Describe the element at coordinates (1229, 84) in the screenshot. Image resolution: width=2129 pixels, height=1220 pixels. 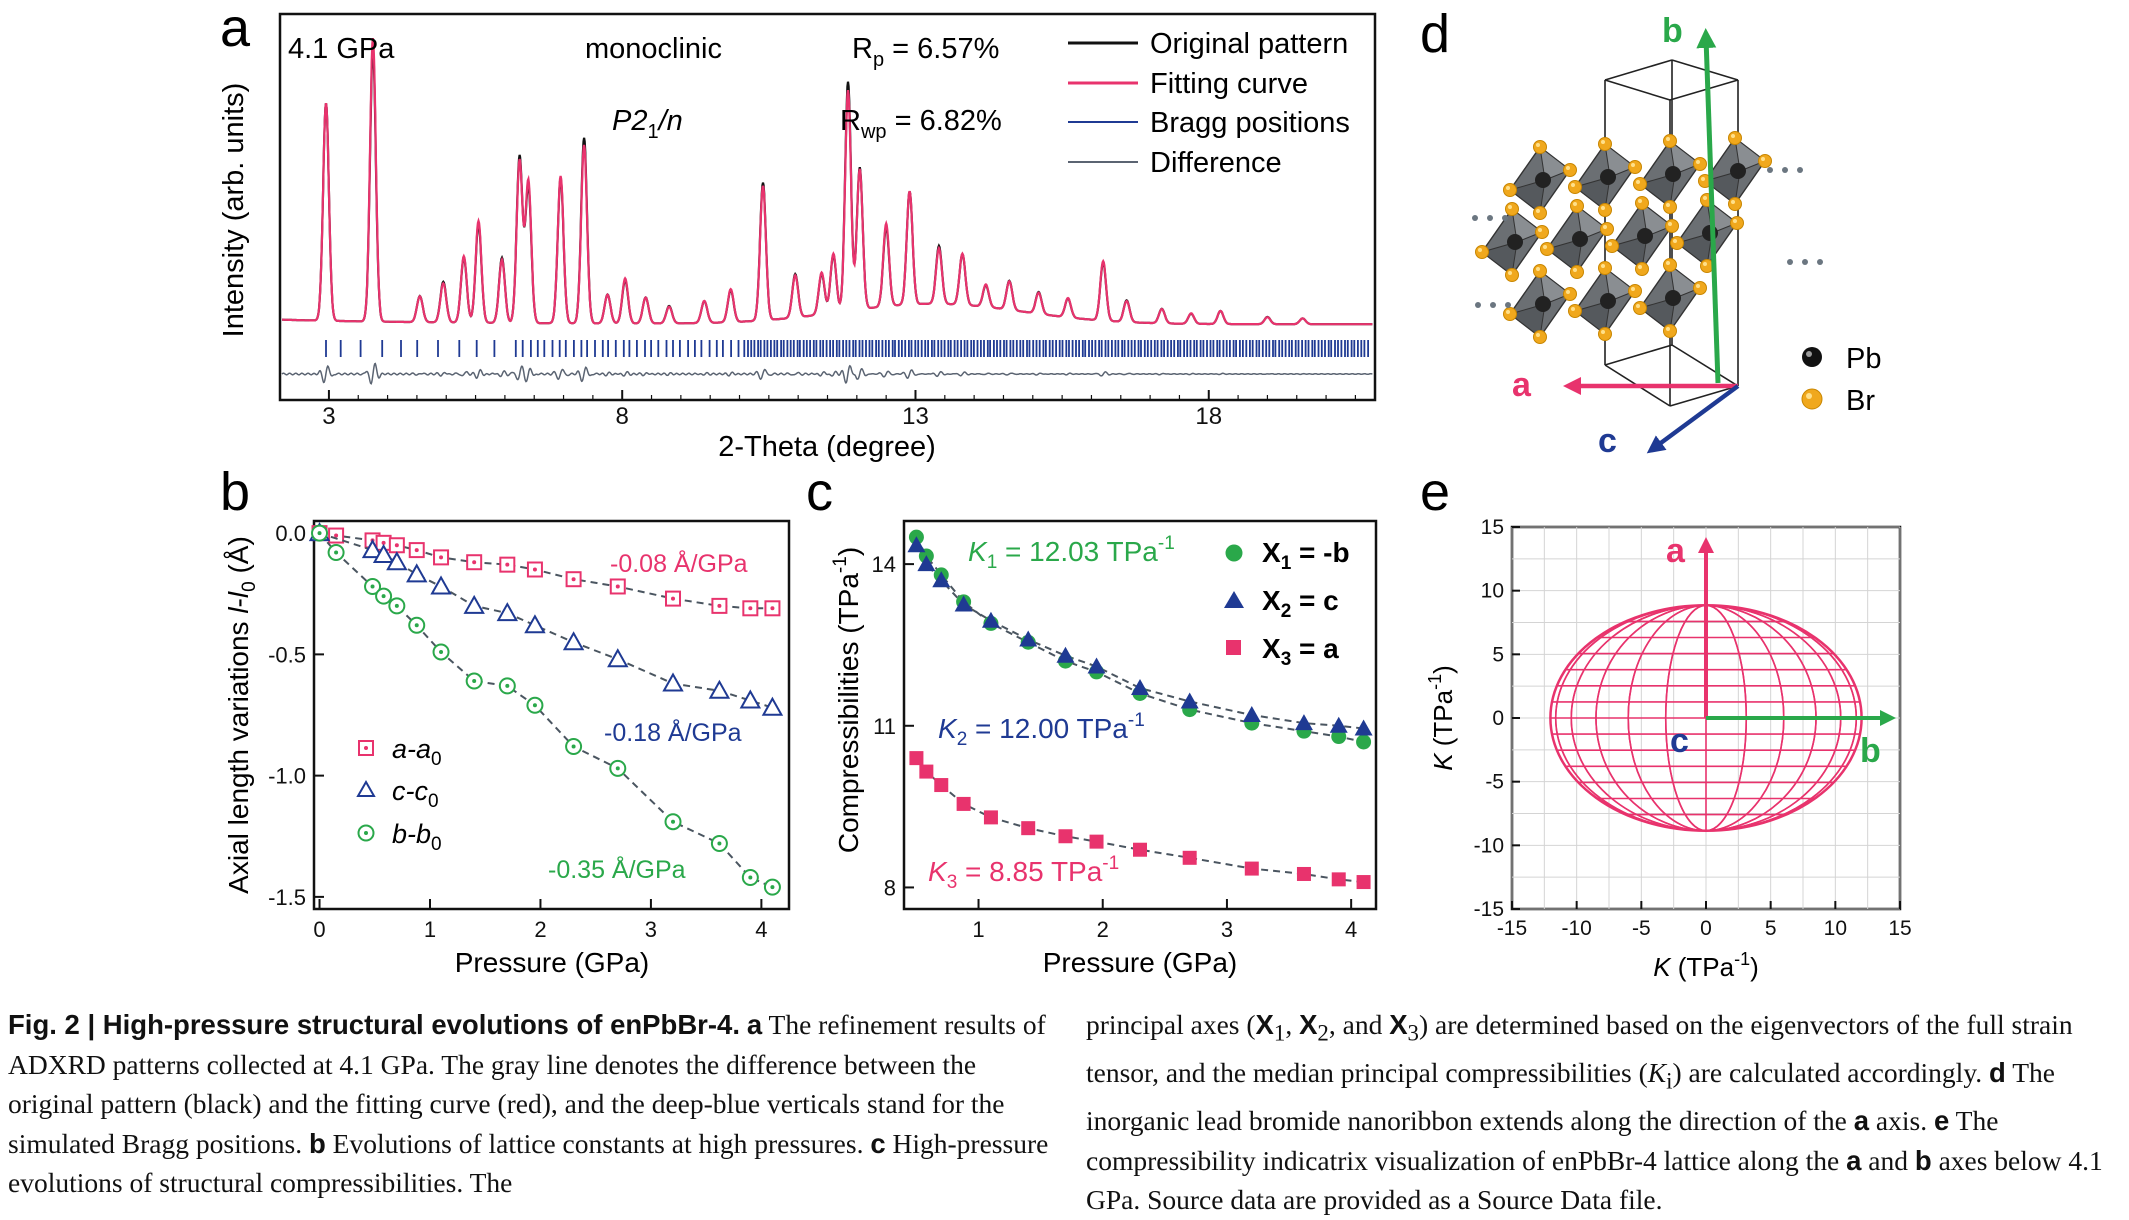
I see `legend-fitting: Fitting curve` at that location.